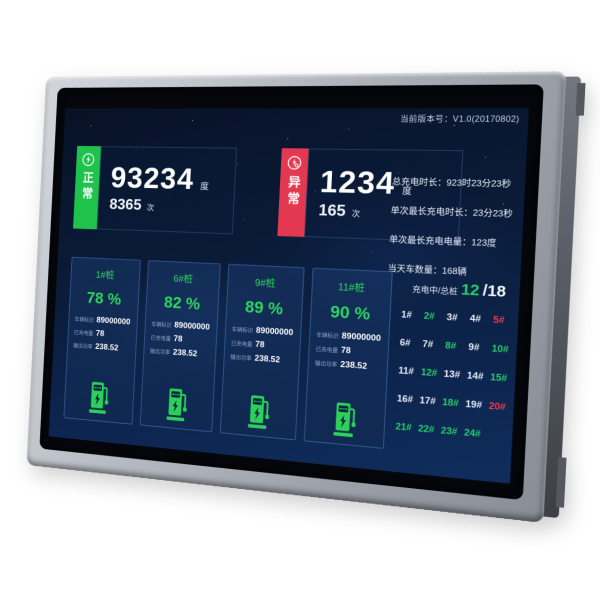 This screenshot has height=600, width=600. I want to click on lightning-circle-icon, so click(88, 160).